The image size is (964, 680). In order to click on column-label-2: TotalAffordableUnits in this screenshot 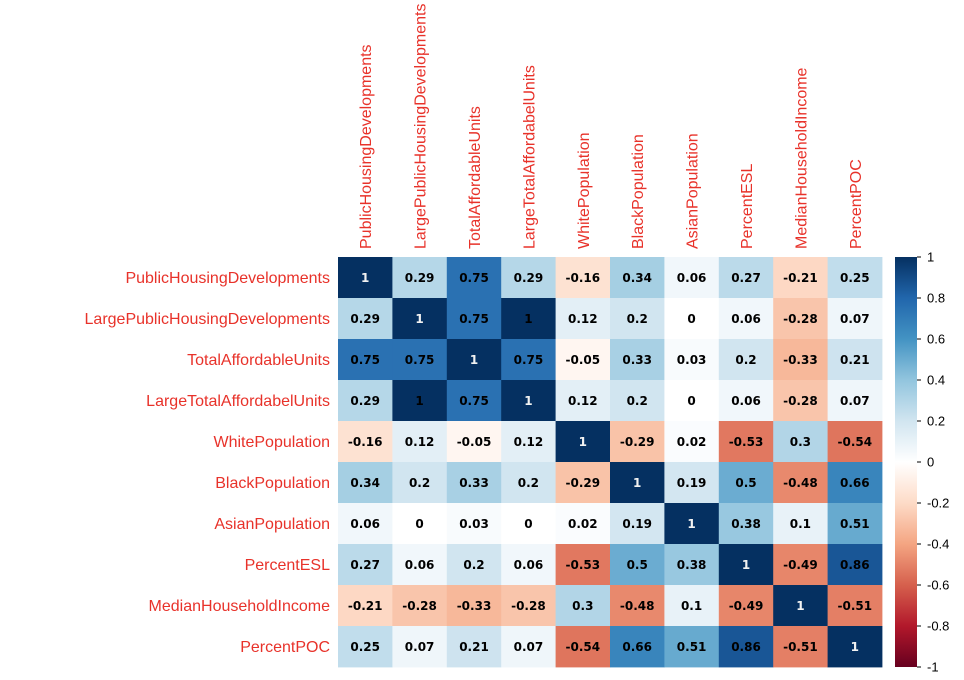, I will do `click(475, 177)`.